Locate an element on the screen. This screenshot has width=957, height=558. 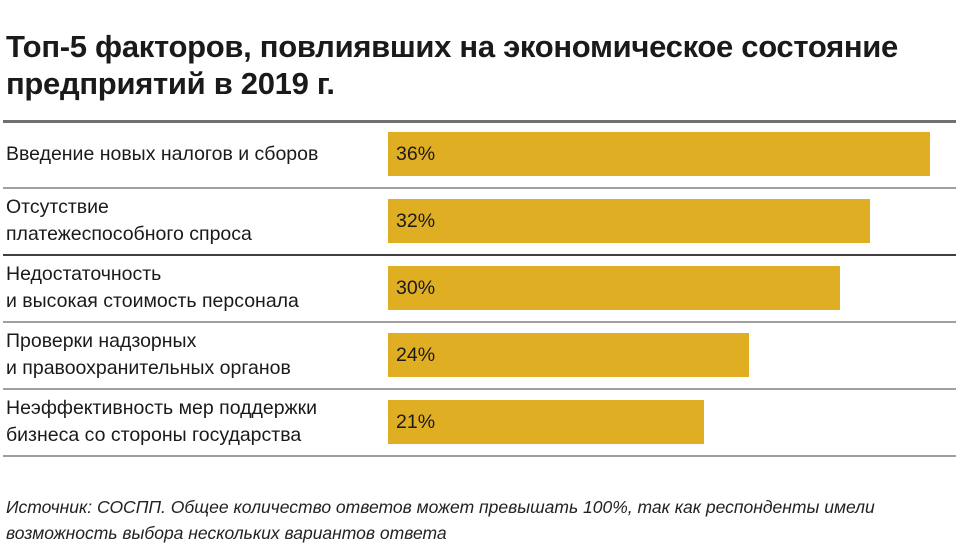
category-label-line: и высокая стоимость персонала is located at coordinates (152, 301).